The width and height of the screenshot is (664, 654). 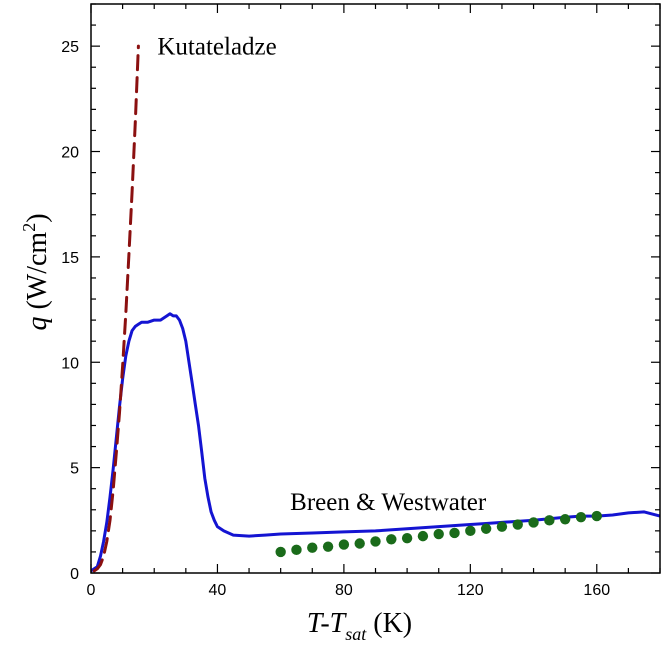 What do you see at coordinates (218, 590) in the screenshot?
I see `x-tick-label: 40` at bounding box center [218, 590].